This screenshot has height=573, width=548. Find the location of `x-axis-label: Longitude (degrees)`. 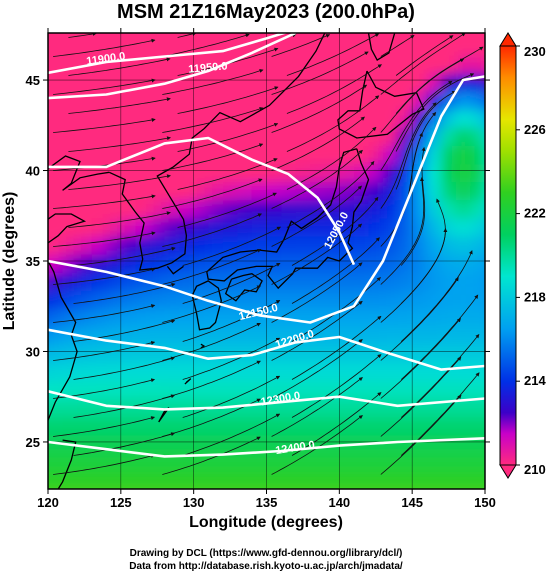

x-axis-label: Longitude (degrees) is located at coordinates (266, 522).